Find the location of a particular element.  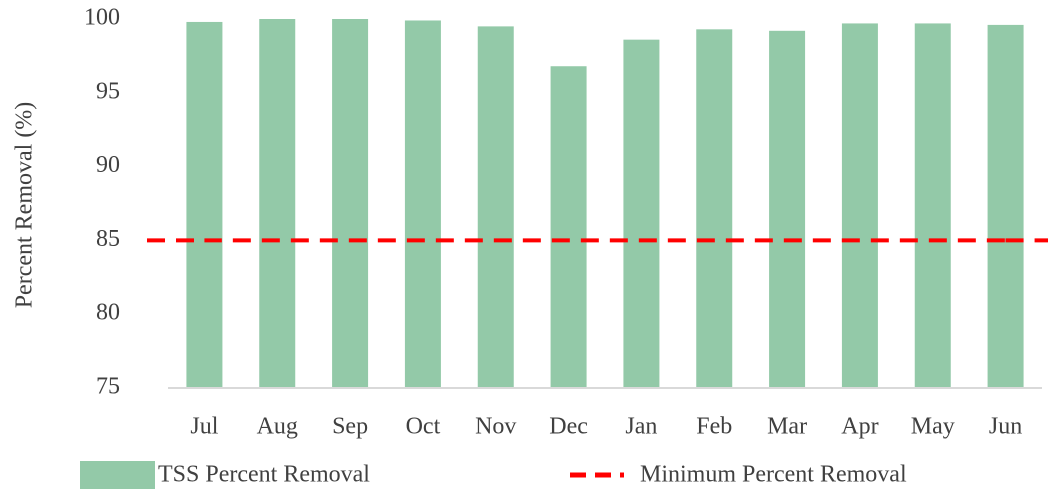

y-tick-label: 95 is located at coordinates (108, 91).